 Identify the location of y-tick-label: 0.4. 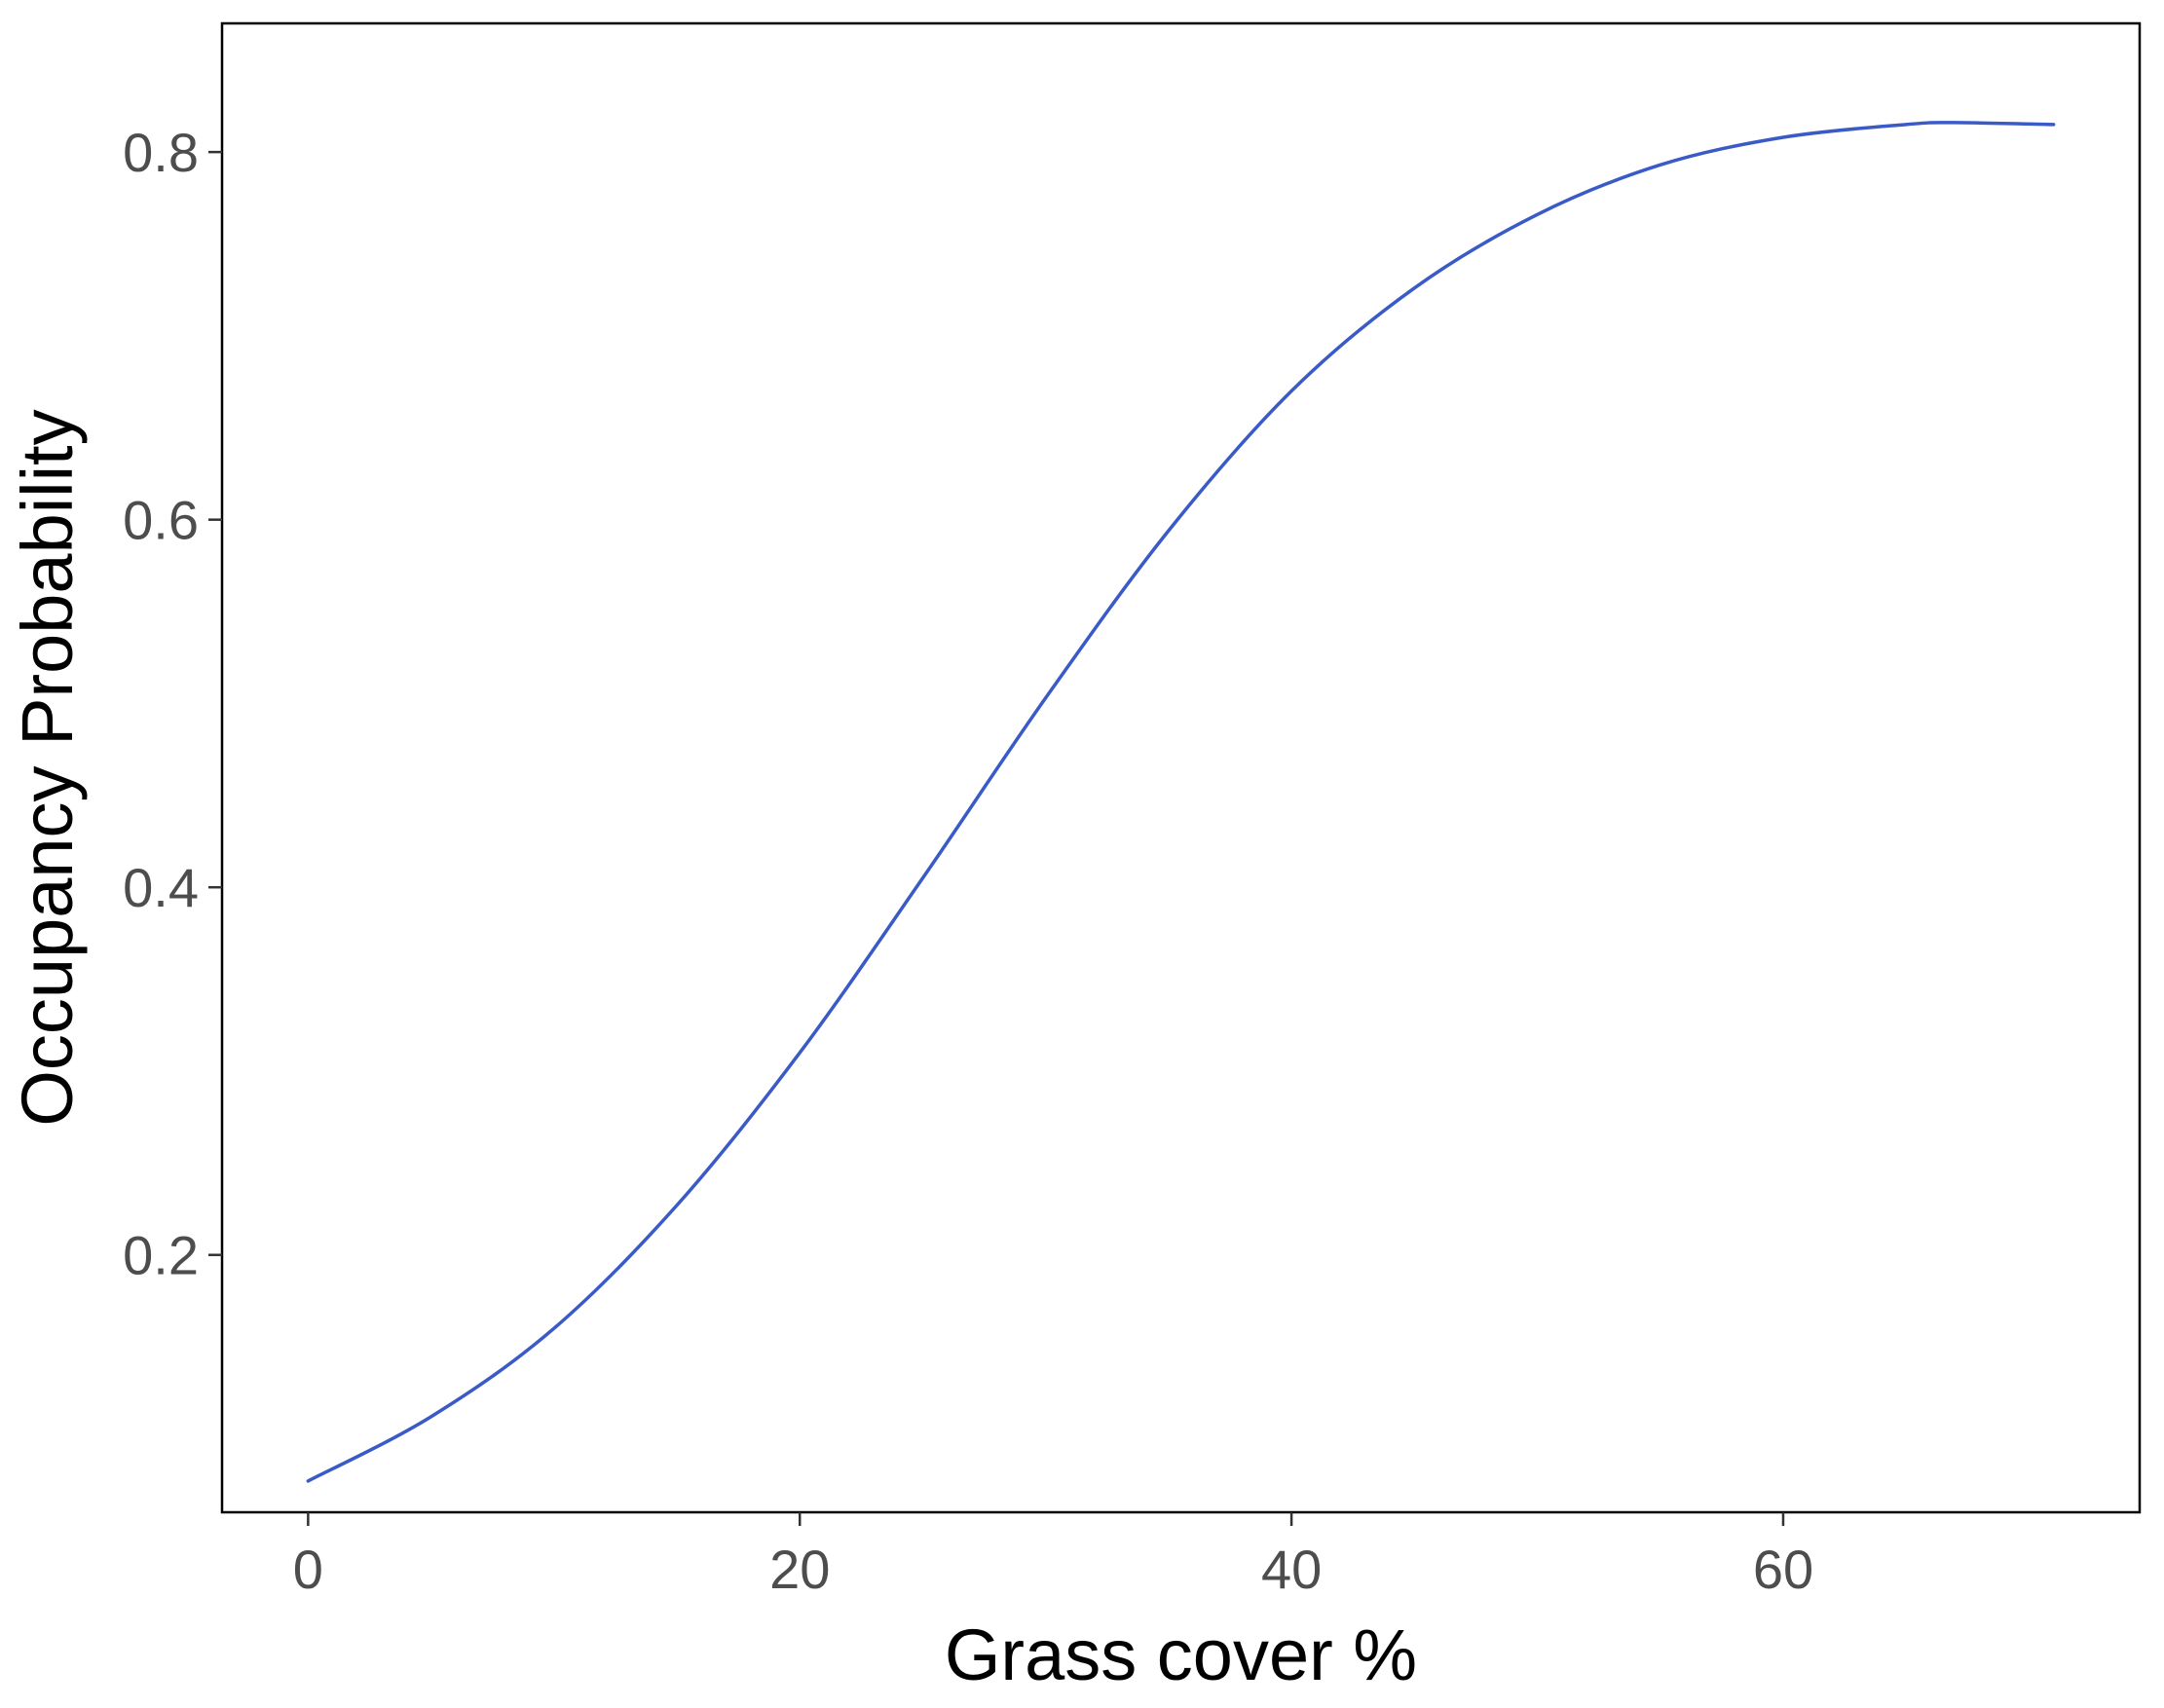
(161, 887).